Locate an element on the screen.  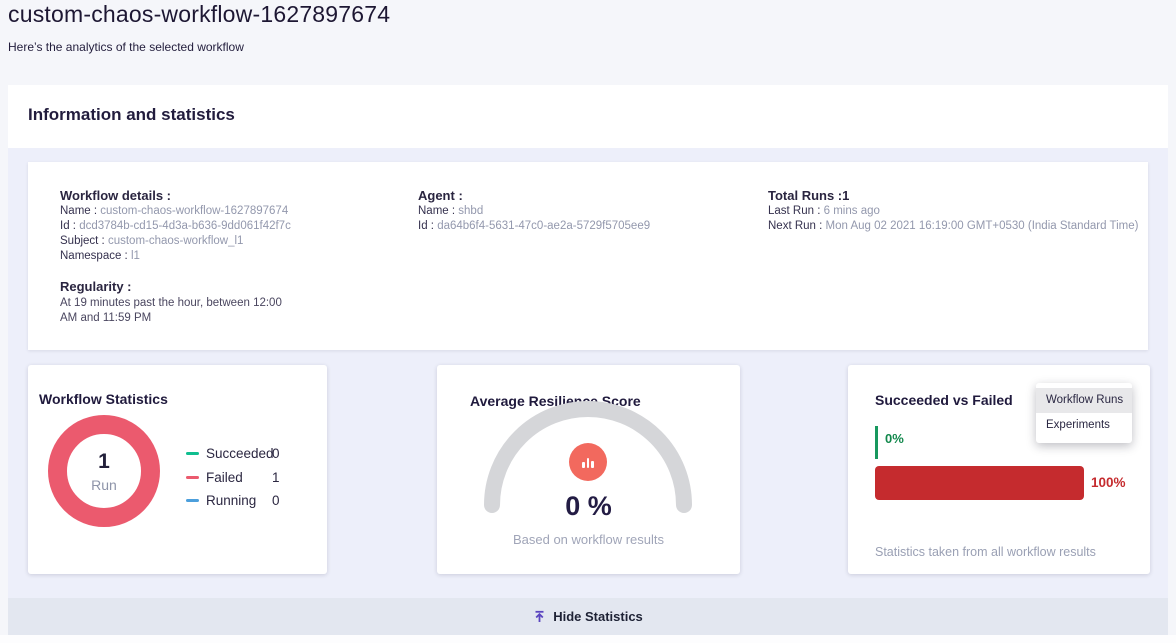
chart-scope-dropdown-menu: Workflow Runs Experiments is located at coordinates (1084, 413).